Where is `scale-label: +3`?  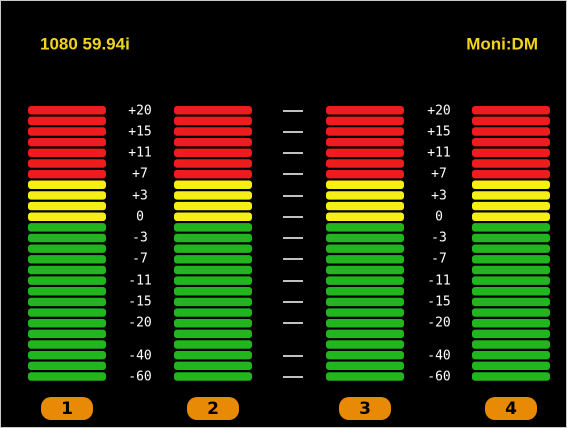 scale-label: +3 is located at coordinates (439, 196).